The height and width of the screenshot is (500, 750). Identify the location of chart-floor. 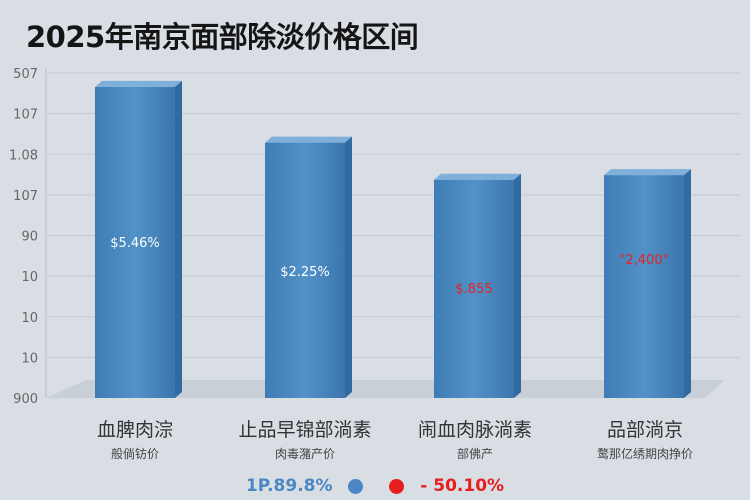
(385, 389).